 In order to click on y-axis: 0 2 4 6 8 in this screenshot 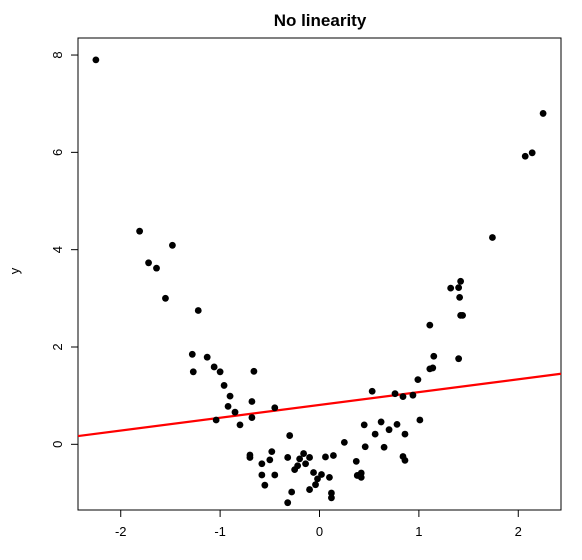, I will do `click(64, 249)`.